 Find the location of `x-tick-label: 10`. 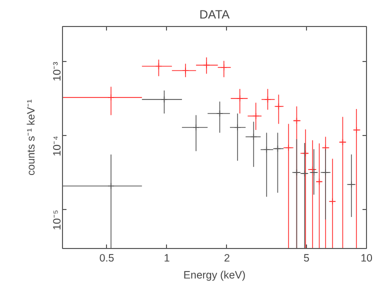

x-tick-label: 10 is located at coordinates (366, 258).